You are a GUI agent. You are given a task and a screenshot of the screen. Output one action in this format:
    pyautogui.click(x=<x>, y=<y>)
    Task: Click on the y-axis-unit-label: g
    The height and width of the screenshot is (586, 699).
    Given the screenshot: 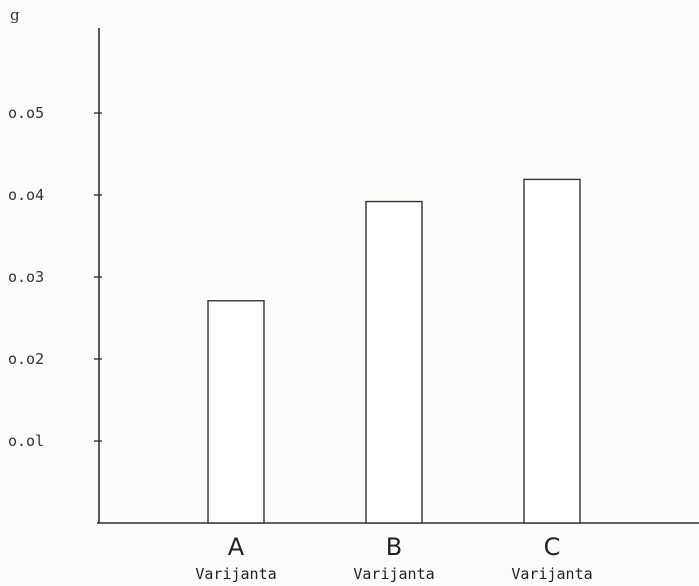 What is the action you would take?
    pyautogui.click(x=15, y=15)
    